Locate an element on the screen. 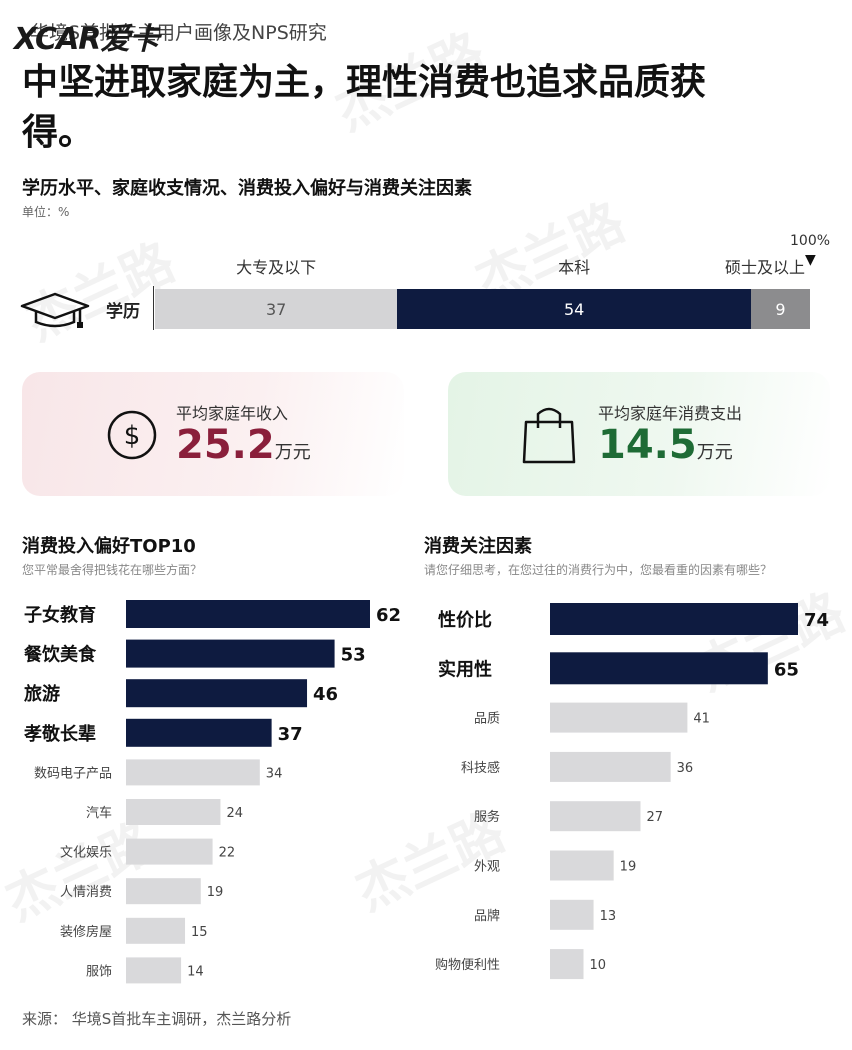 This screenshot has height=1050, width=852. category-label: 数码电子产品 is located at coordinates (73, 773).